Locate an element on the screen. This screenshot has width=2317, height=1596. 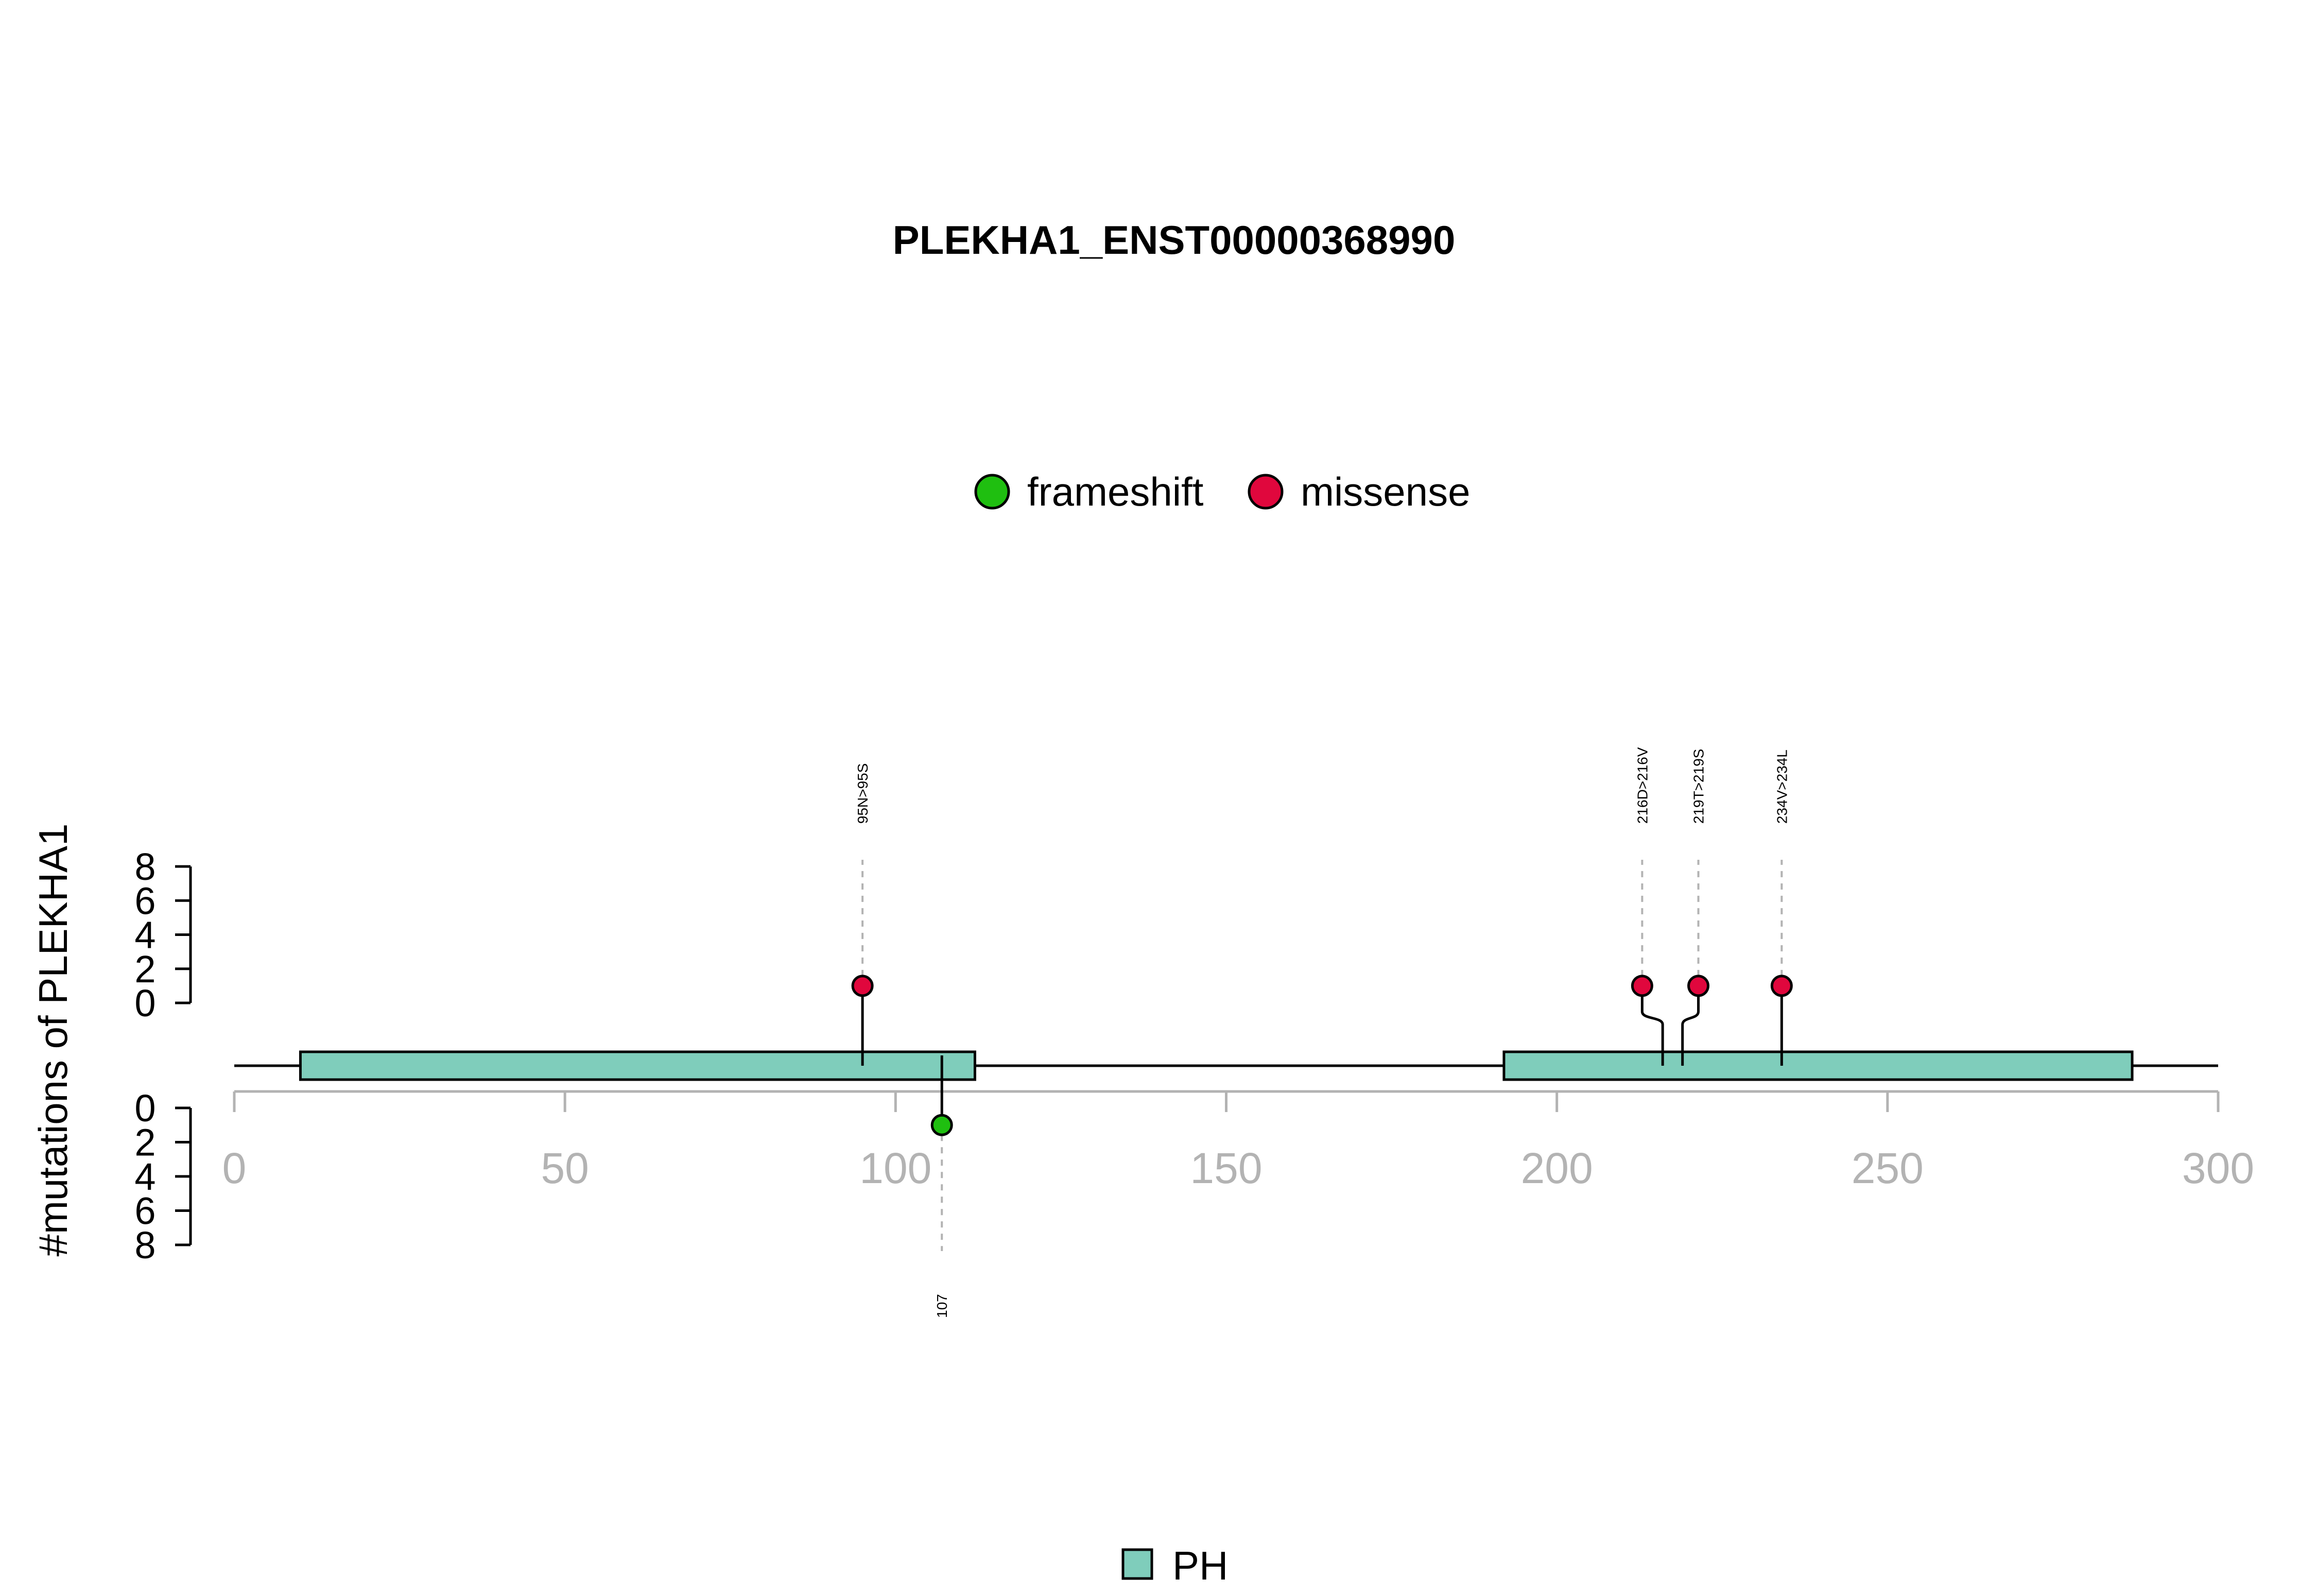
y-axis-label: #mutations of PLEKHA1 is located at coordinates (53, 1039).